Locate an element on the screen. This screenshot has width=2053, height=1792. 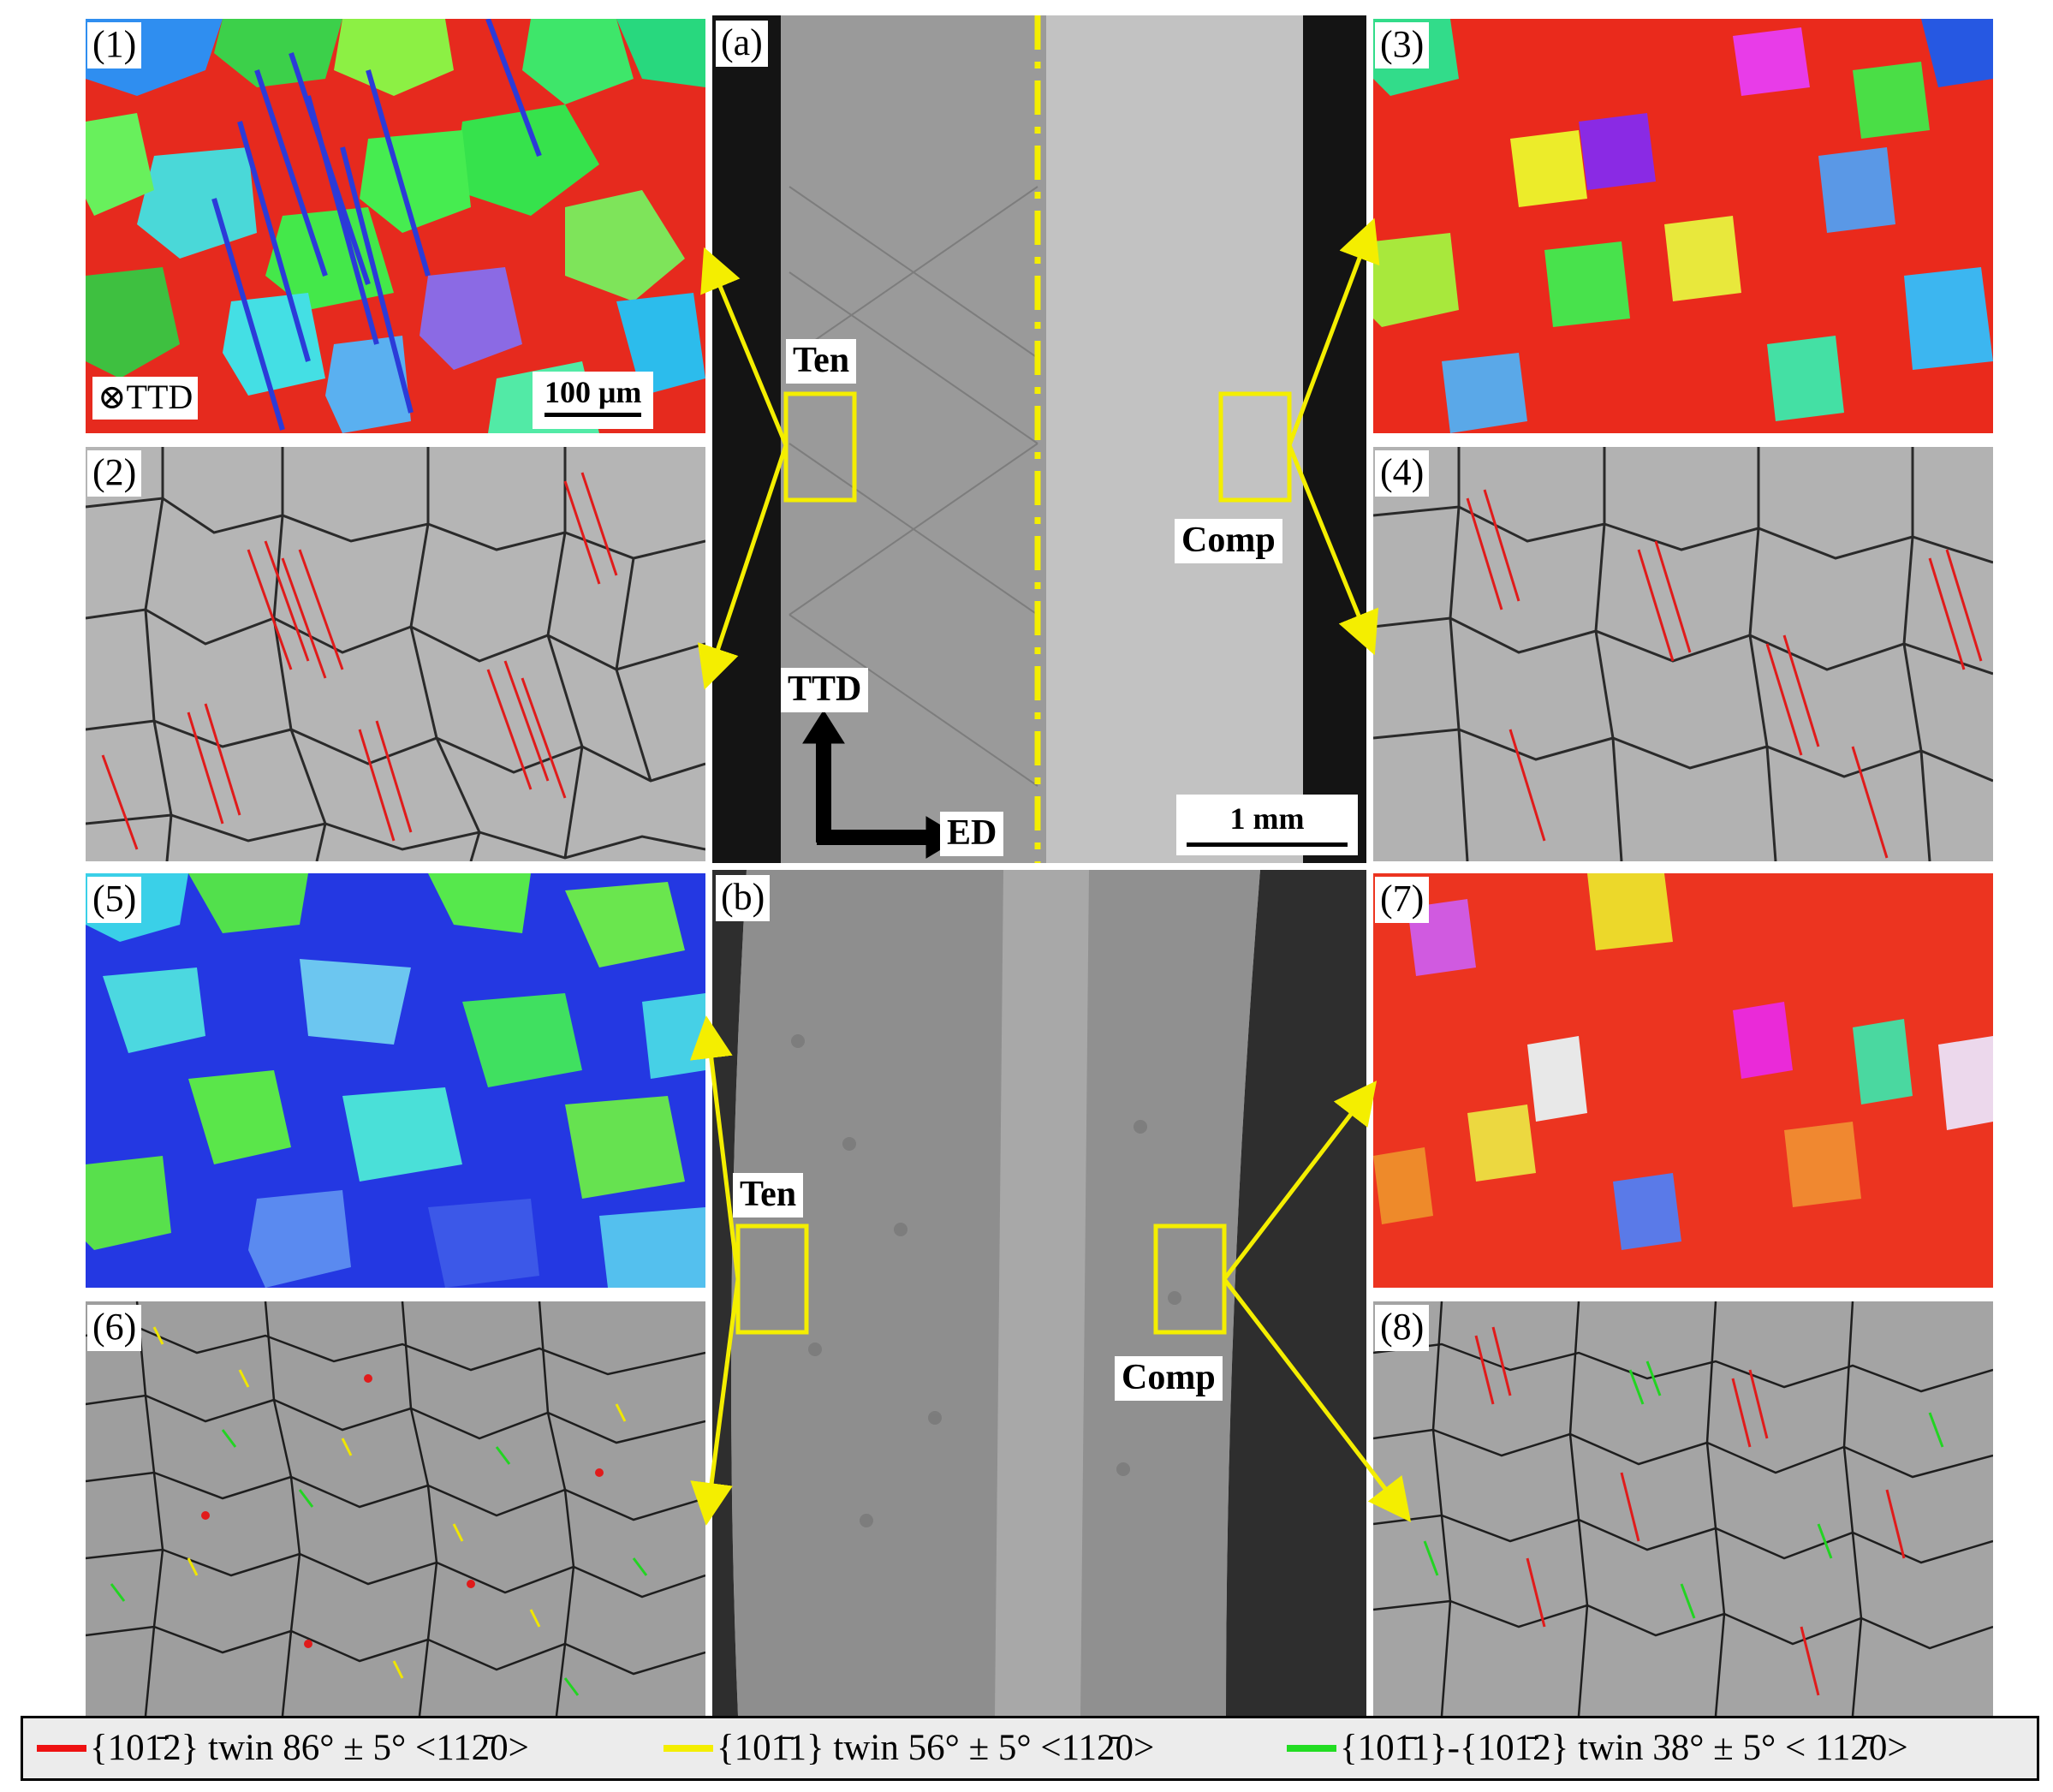
panel-label-6: (6) is located at coordinates (114, 1328).